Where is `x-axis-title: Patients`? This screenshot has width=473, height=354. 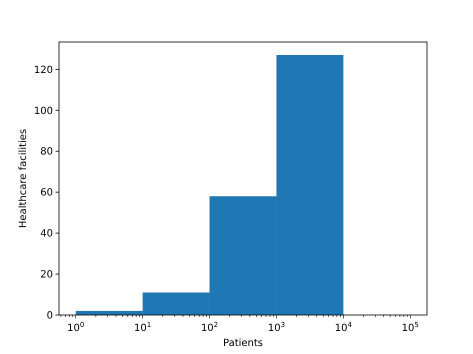 x-axis-title: Patients is located at coordinates (243, 343).